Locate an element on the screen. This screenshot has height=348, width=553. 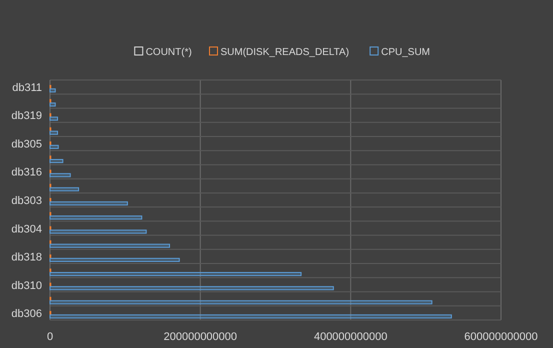
y-tick-label: db304 is located at coordinates (26, 229).